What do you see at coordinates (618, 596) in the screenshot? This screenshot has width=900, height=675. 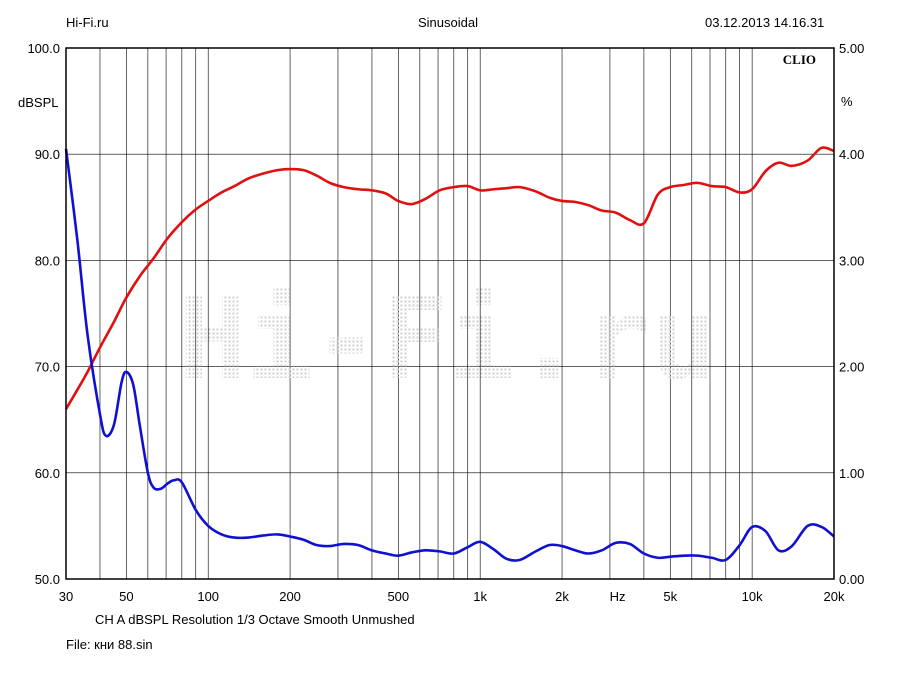 I see `x-tick-label: Hz` at bounding box center [618, 596].